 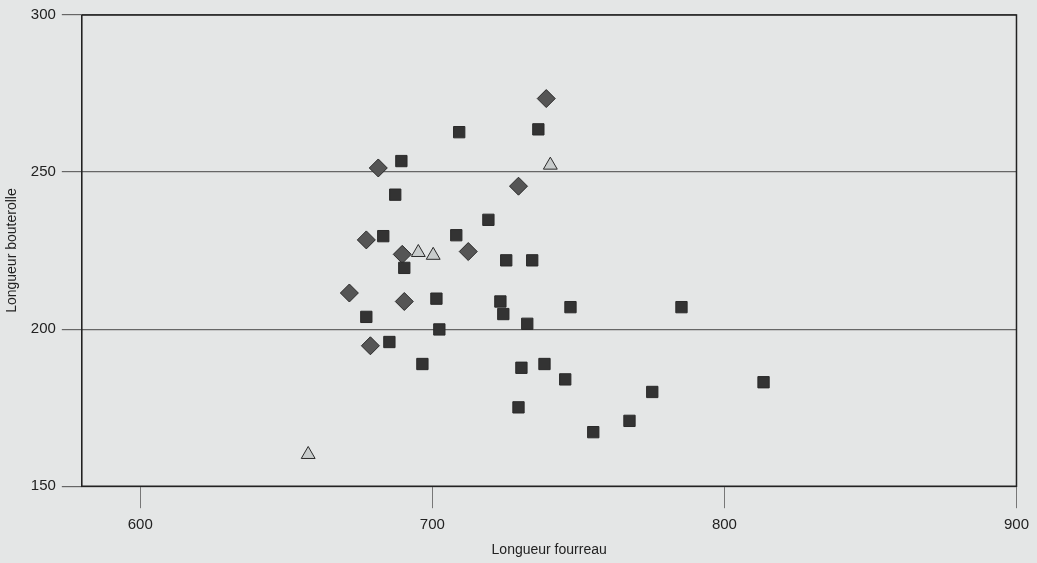 I want to click on y-axis-title: Longueur bouterolle, so click(x=11, y=250).